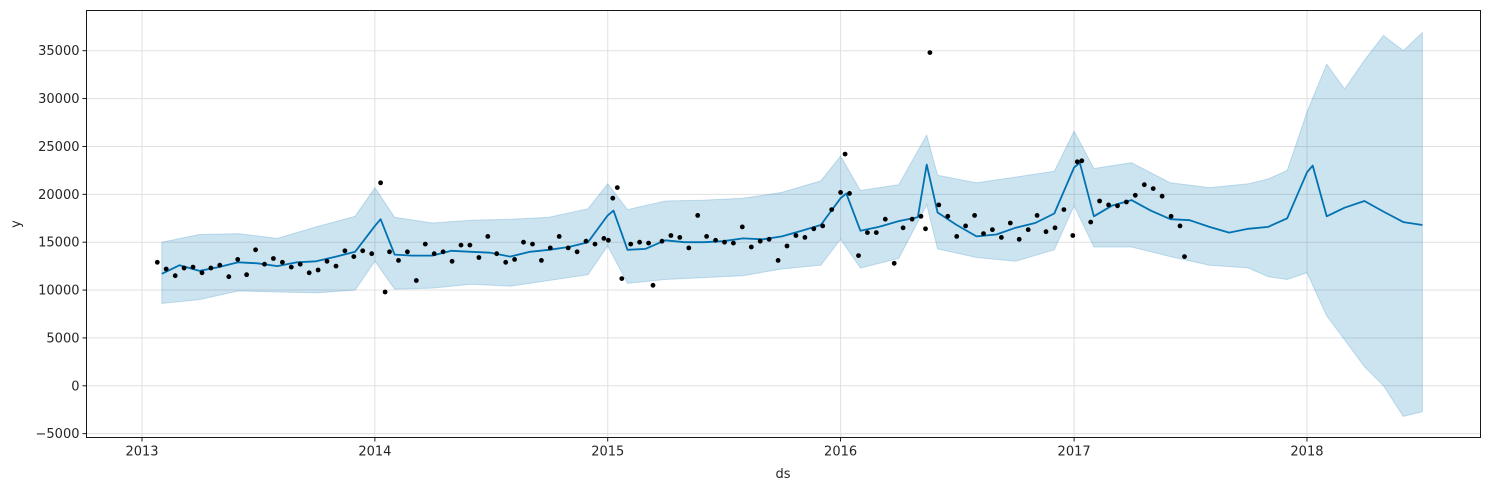  What do you see at coordinates (16, 224) in the screenshot?
I see `y-axis-label: y` at bounding box center [16, 224].